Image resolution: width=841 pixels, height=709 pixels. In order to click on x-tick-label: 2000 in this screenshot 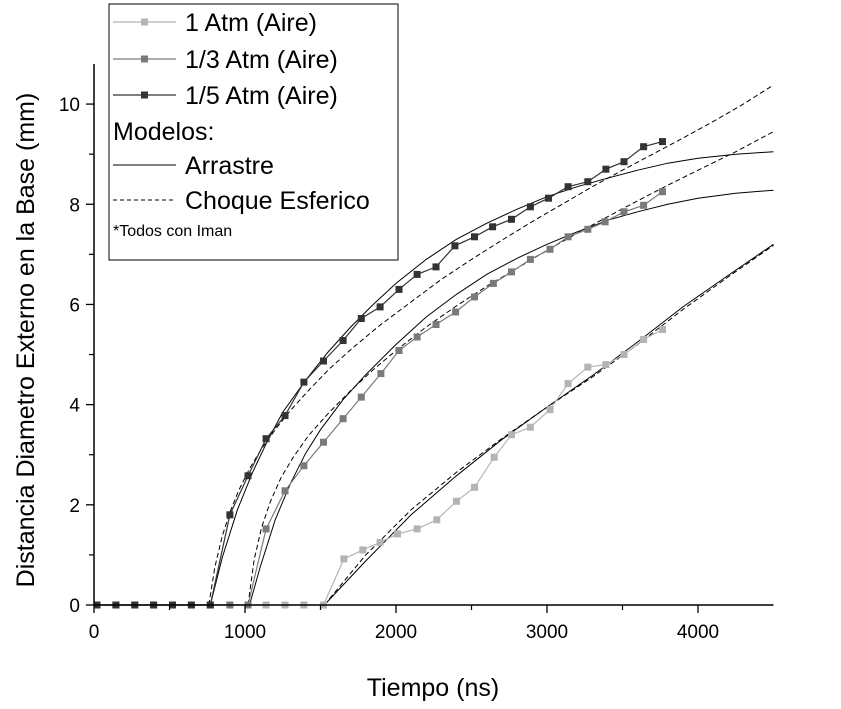, I will do `click(396, 632)`.